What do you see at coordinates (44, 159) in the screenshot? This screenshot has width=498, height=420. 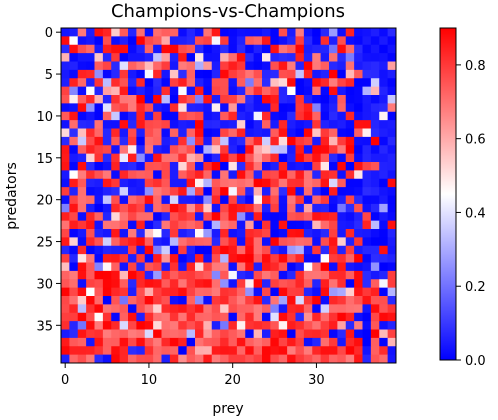 I see `y-tick-label: 15` at bounding box center [44, 159].